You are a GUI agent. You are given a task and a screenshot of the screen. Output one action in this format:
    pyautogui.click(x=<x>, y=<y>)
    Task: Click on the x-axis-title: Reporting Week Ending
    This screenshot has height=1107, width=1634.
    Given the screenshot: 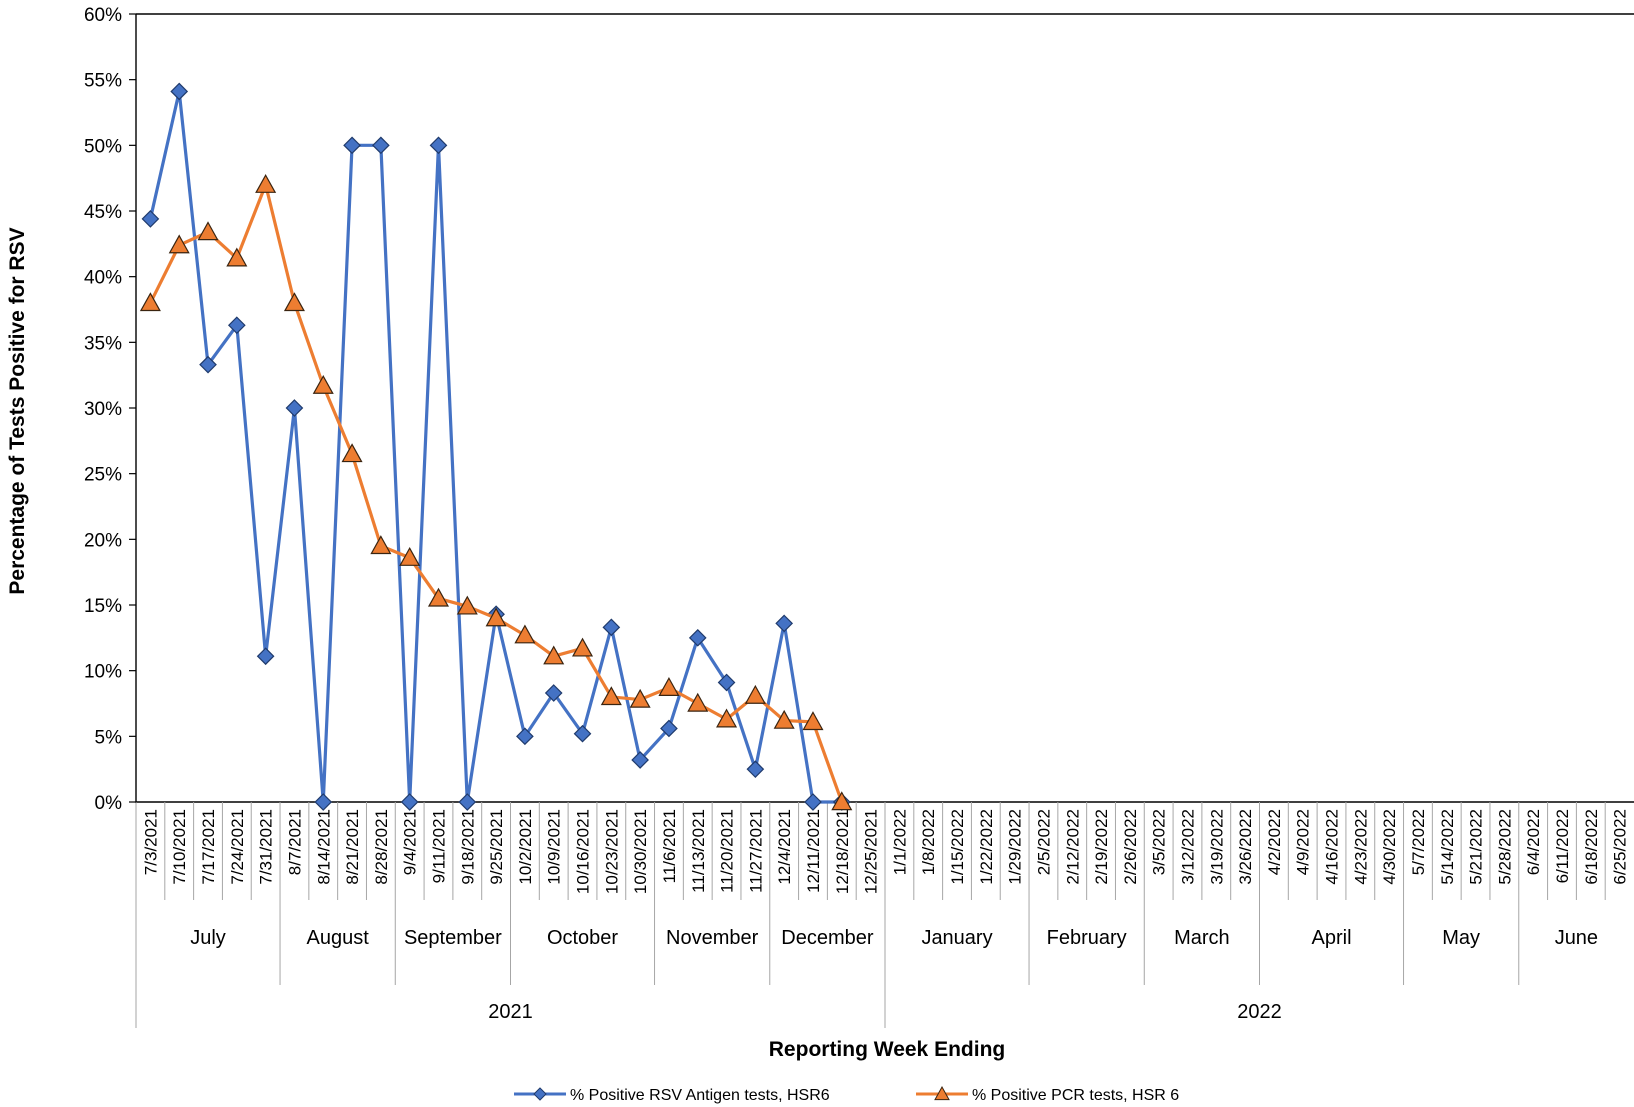 What is the action you would take?
    pyautogui.click(x=887, y=1049)
    